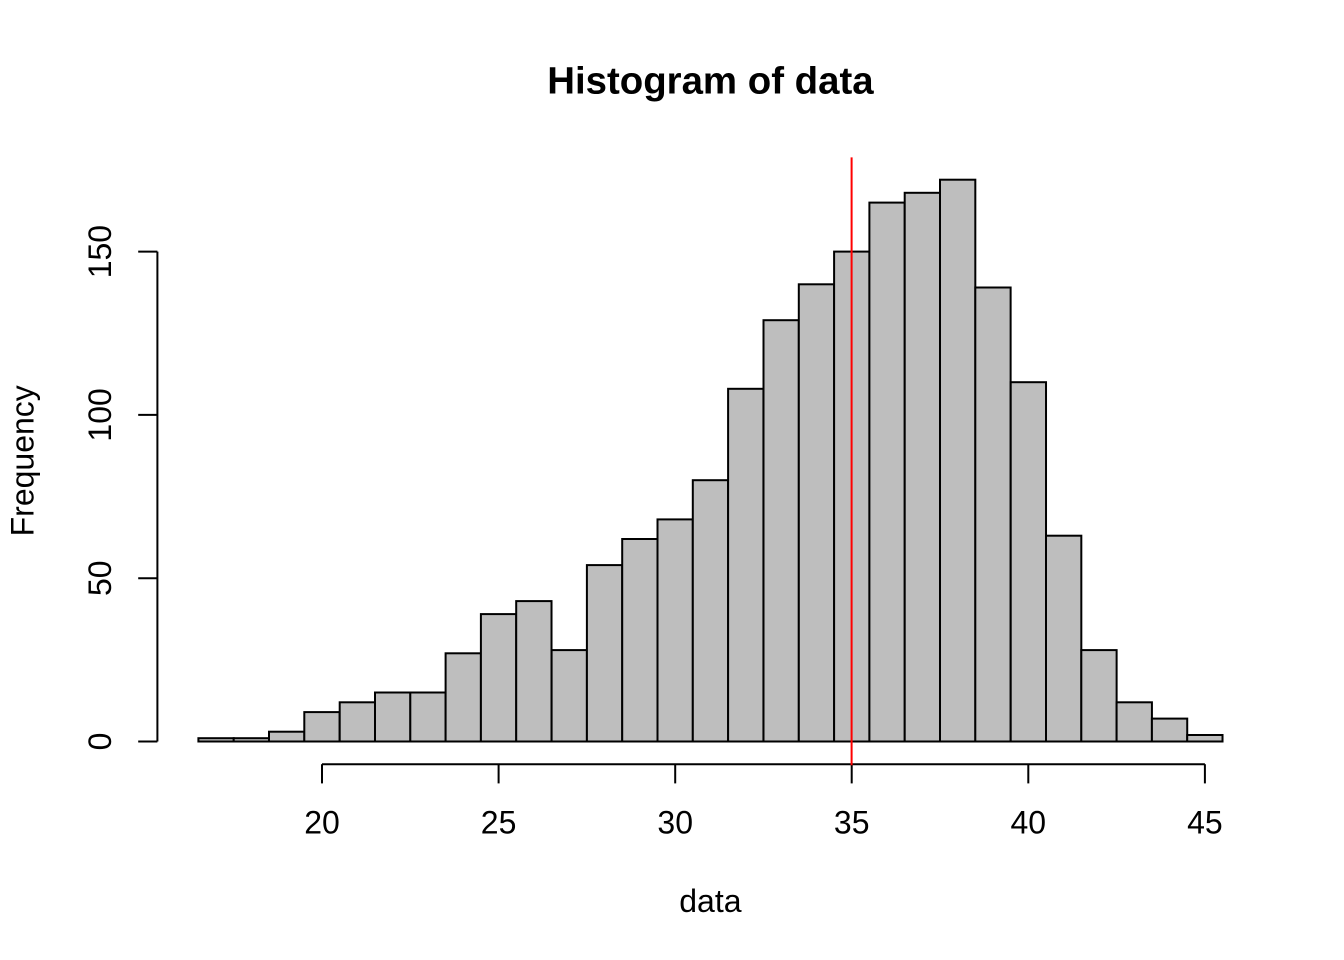 This screenshot has height=960, width=1344. Describe the element at coordinates (499, 823) in the screenshot. I see `svg-text: 25` at that location.